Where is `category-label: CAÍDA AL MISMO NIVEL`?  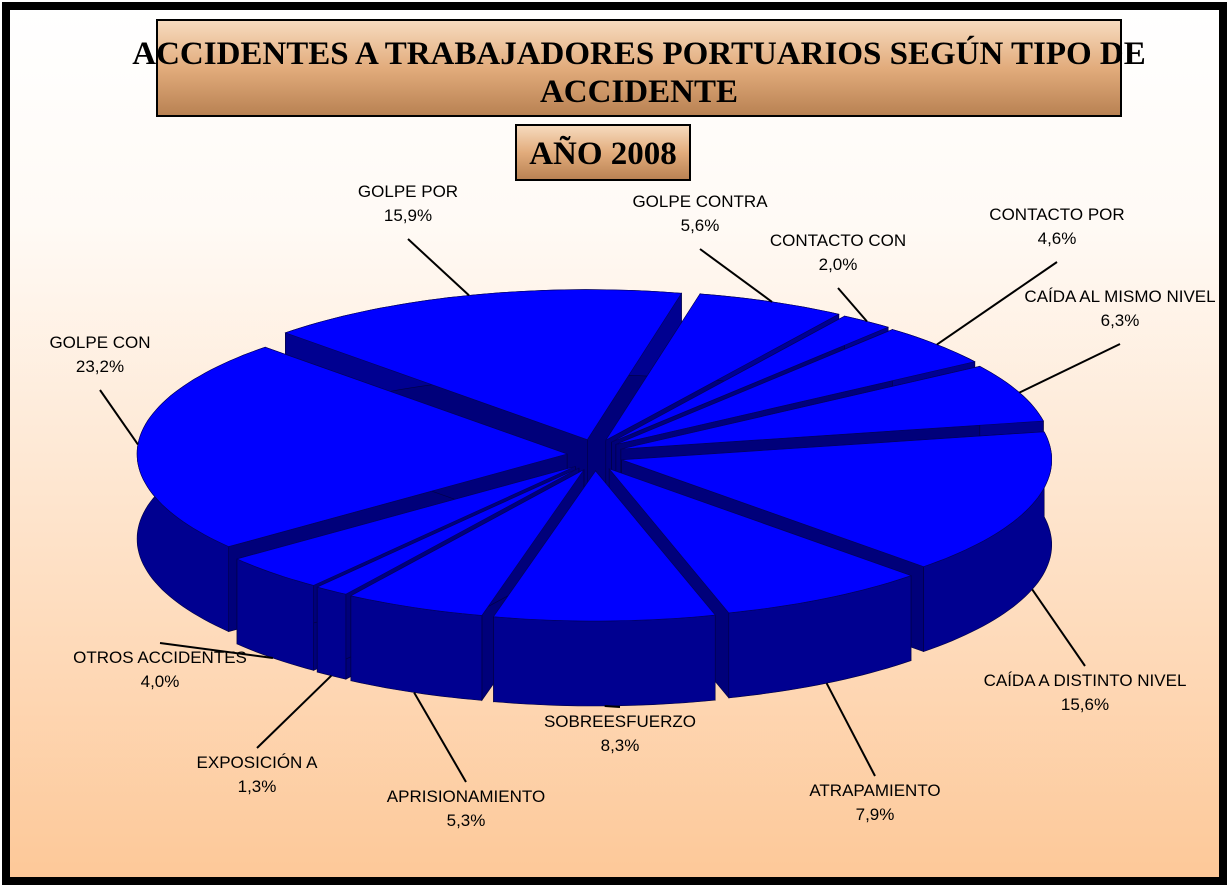
category-label: CAÍDA AL MISMO NIVEL is located at coordinates (1119, 296).